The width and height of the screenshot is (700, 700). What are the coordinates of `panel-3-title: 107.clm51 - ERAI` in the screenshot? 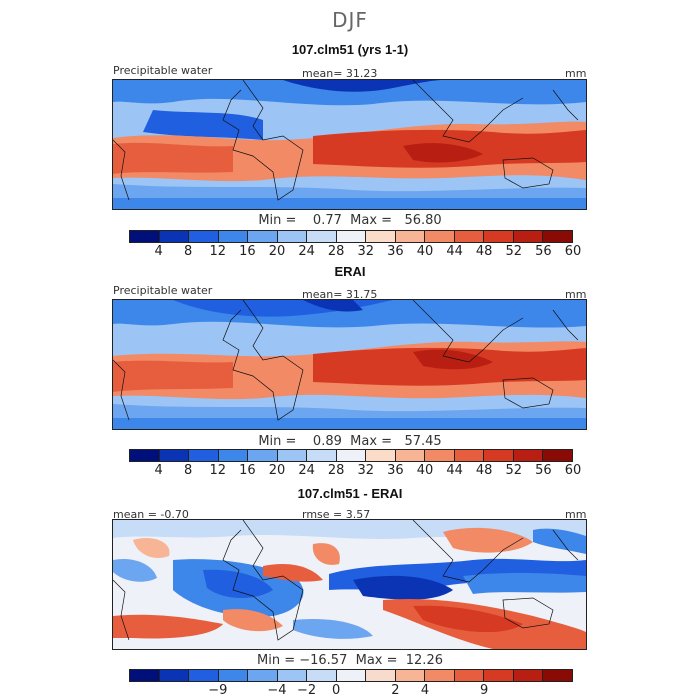 It's located at (350, 493).